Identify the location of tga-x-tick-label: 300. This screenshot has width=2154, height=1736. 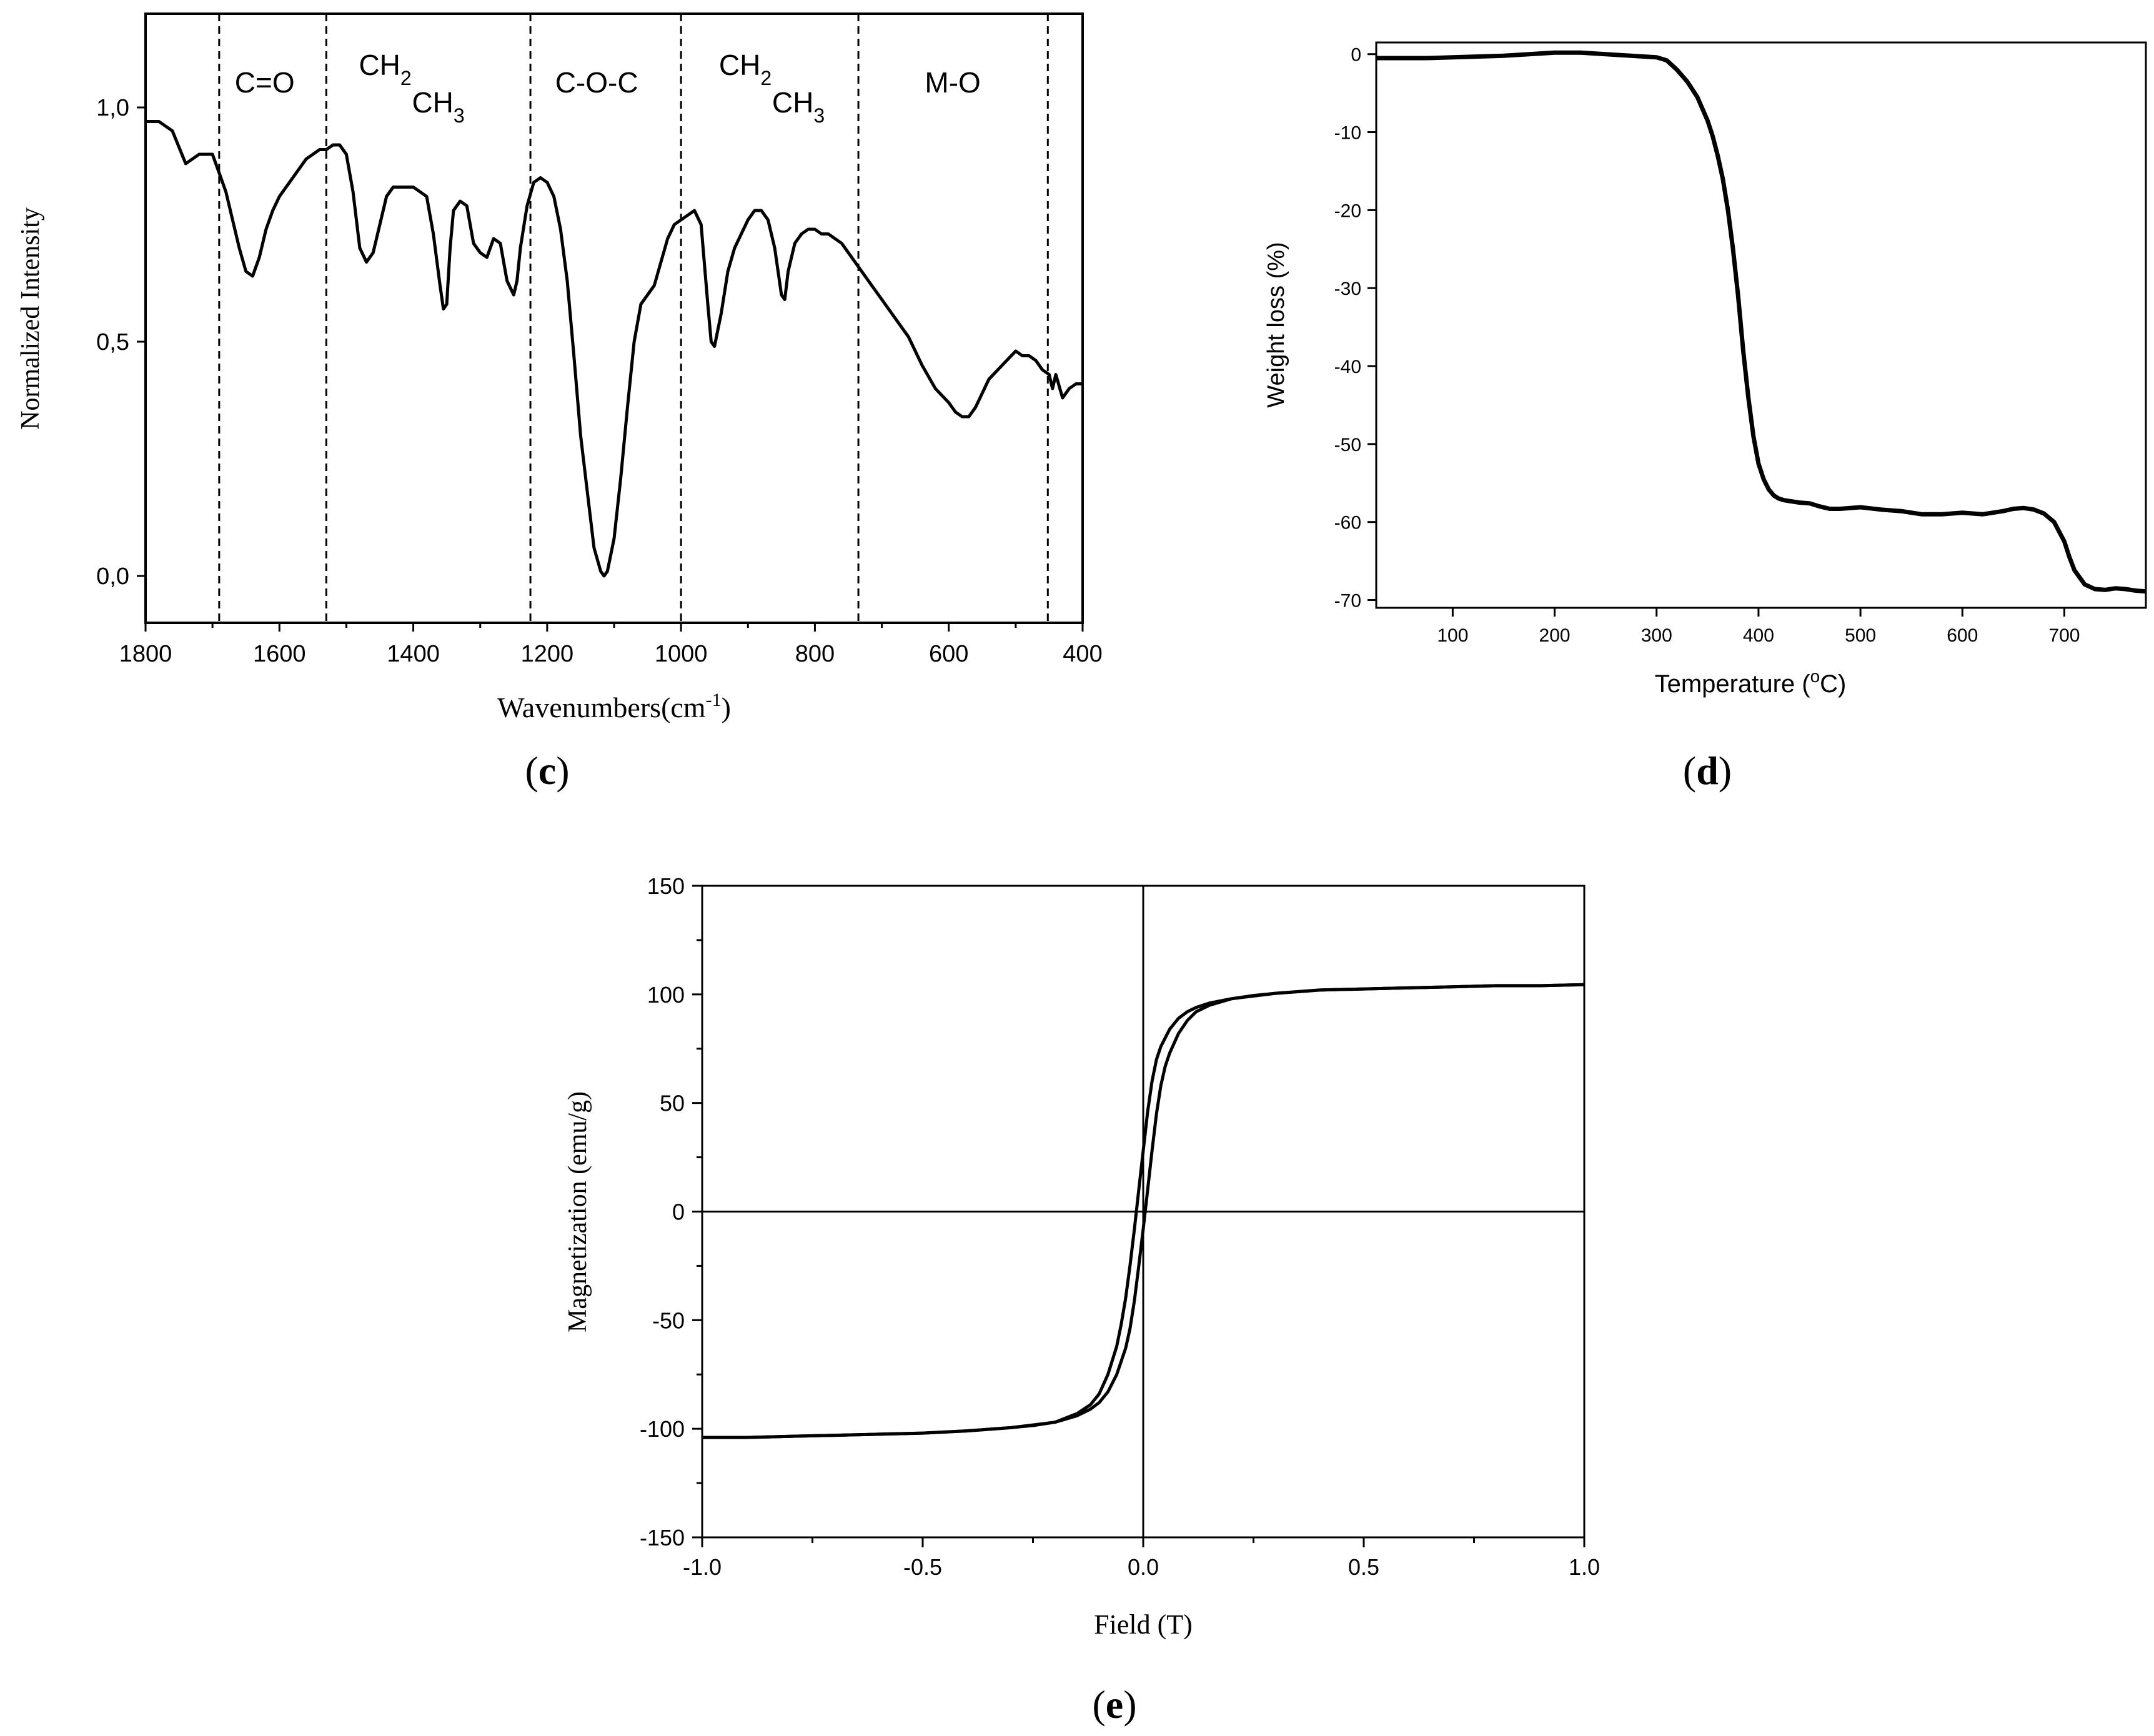
(1657, 635).